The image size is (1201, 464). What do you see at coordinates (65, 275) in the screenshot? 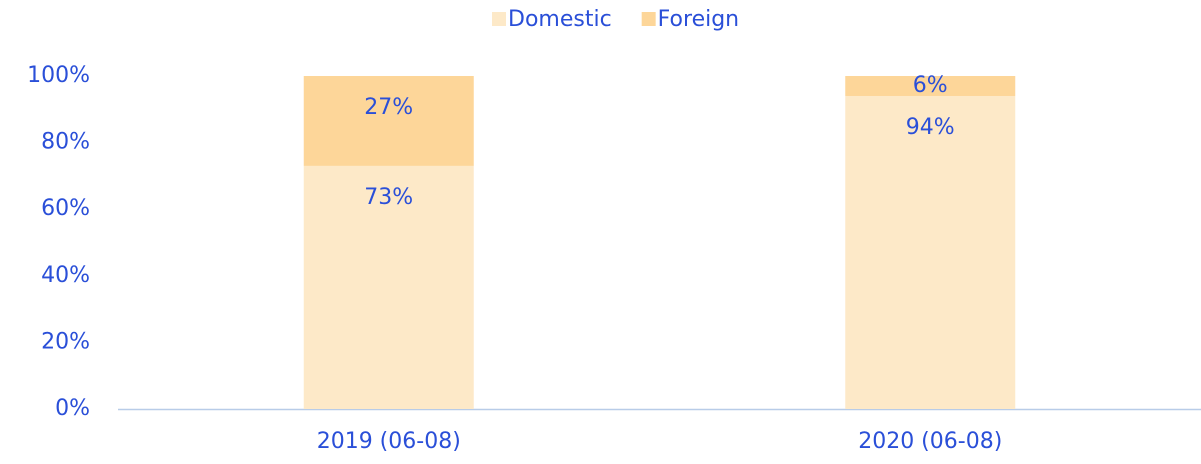
I see `y-tick-label: 40%` at bounding box center [65, 275].